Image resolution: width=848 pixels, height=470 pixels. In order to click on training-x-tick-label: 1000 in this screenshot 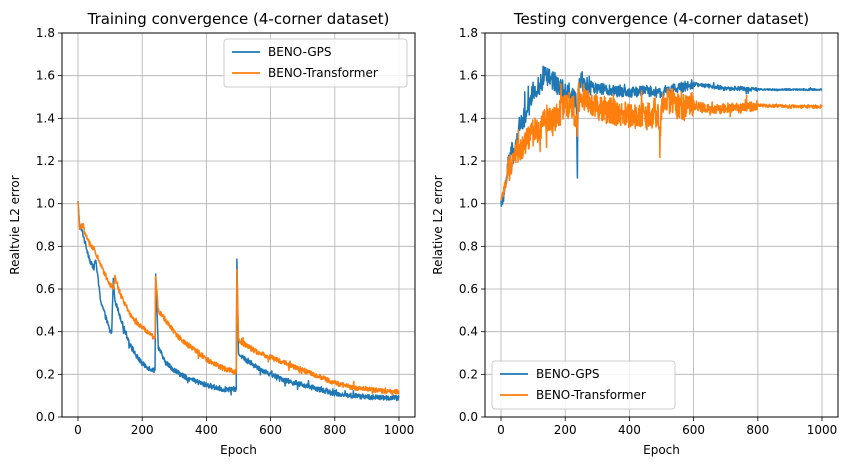, I will do `click(399, 430)`.